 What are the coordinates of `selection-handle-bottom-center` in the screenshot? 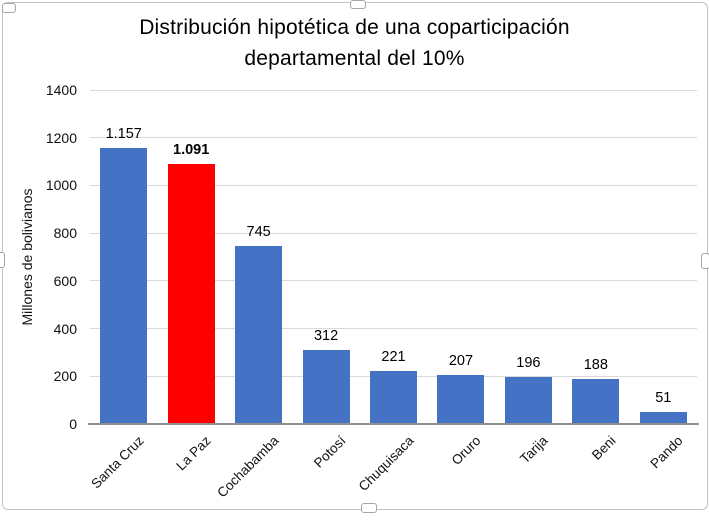 It's located at (369, 508).